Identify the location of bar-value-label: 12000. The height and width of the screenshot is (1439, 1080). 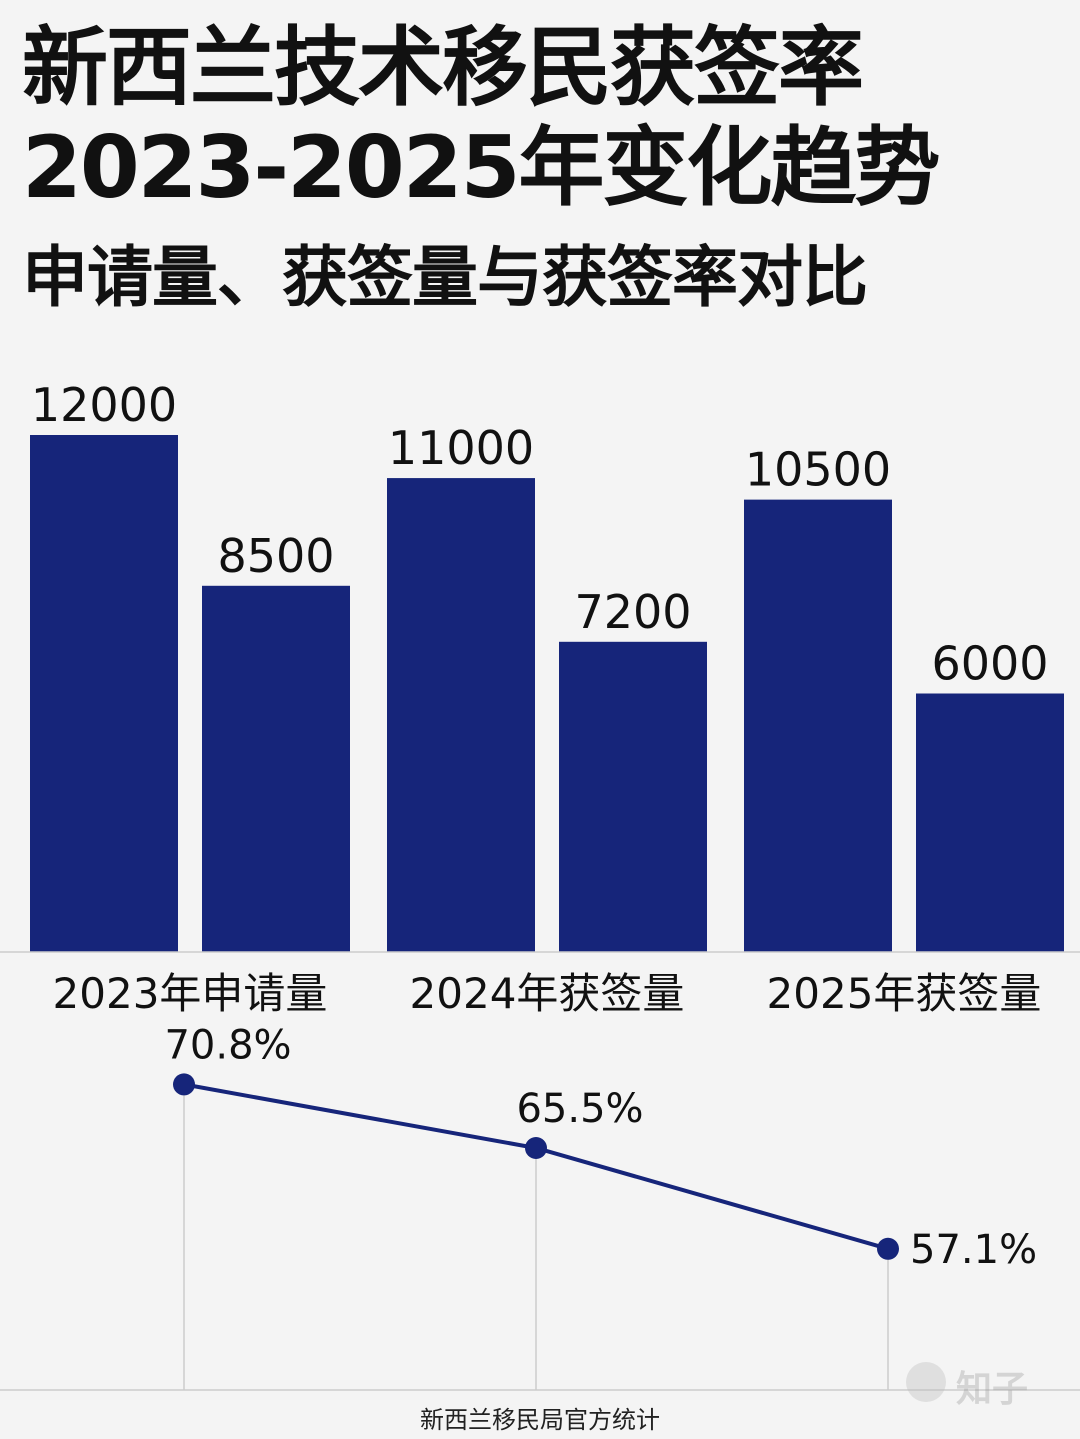
(104, 405).